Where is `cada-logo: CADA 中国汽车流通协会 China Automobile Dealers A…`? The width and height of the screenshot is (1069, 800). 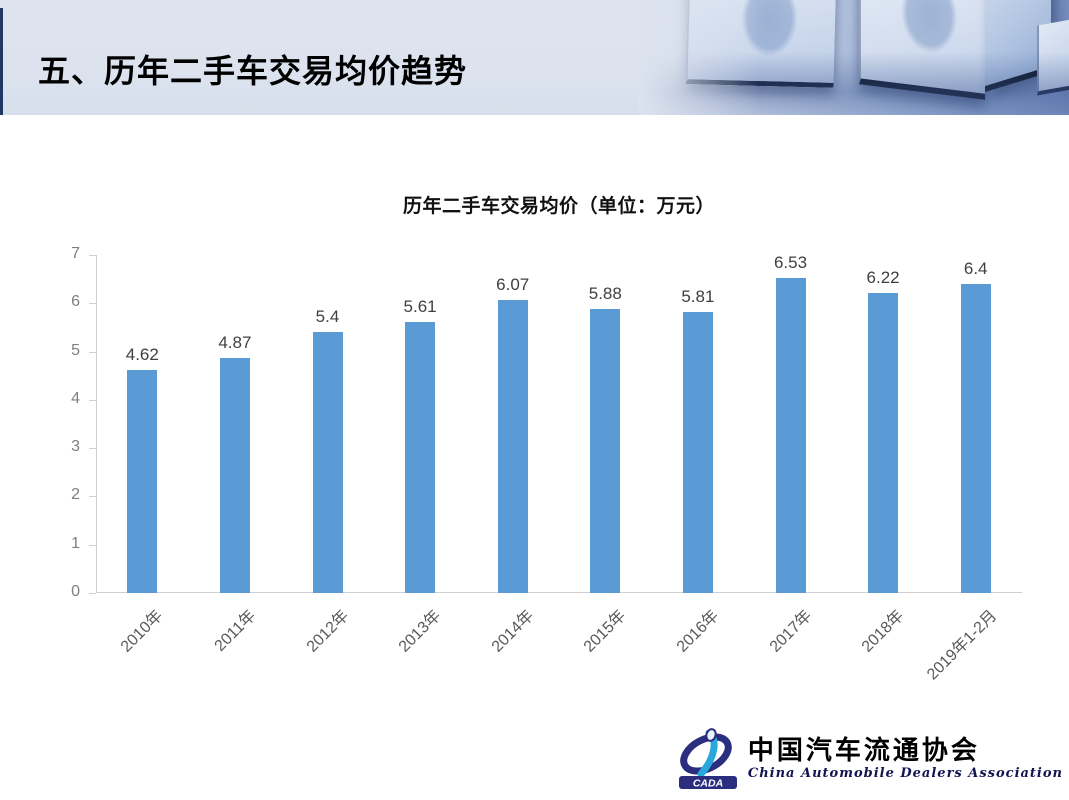
cada-logo: CADA 中国汽车流通协会 China Automobile Dealers A… is located at coordinates (870, 759).